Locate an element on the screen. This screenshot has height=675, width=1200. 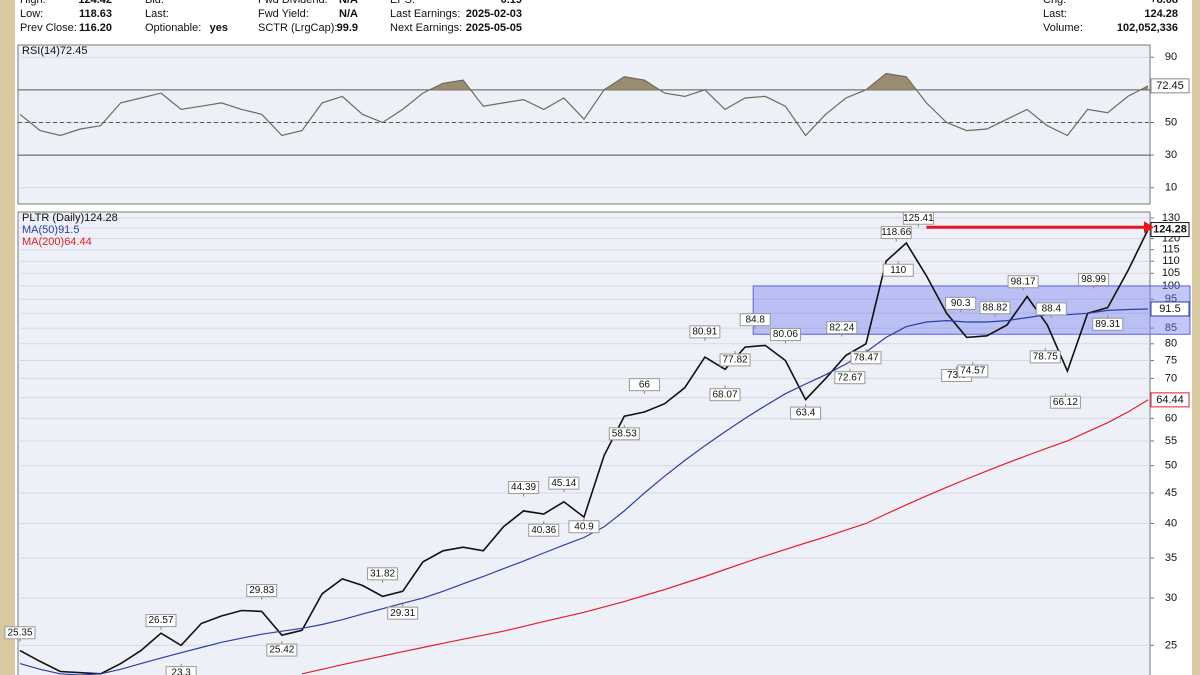
value-tag-label: 72.45 is located at coordinates (1170, 86).